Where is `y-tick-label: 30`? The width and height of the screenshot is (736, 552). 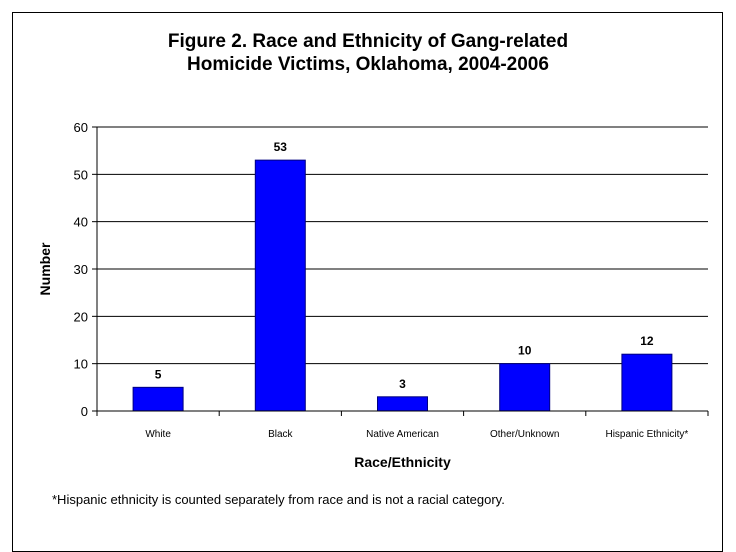
y-tick-label: 30 is located at coordinates (81, 269).